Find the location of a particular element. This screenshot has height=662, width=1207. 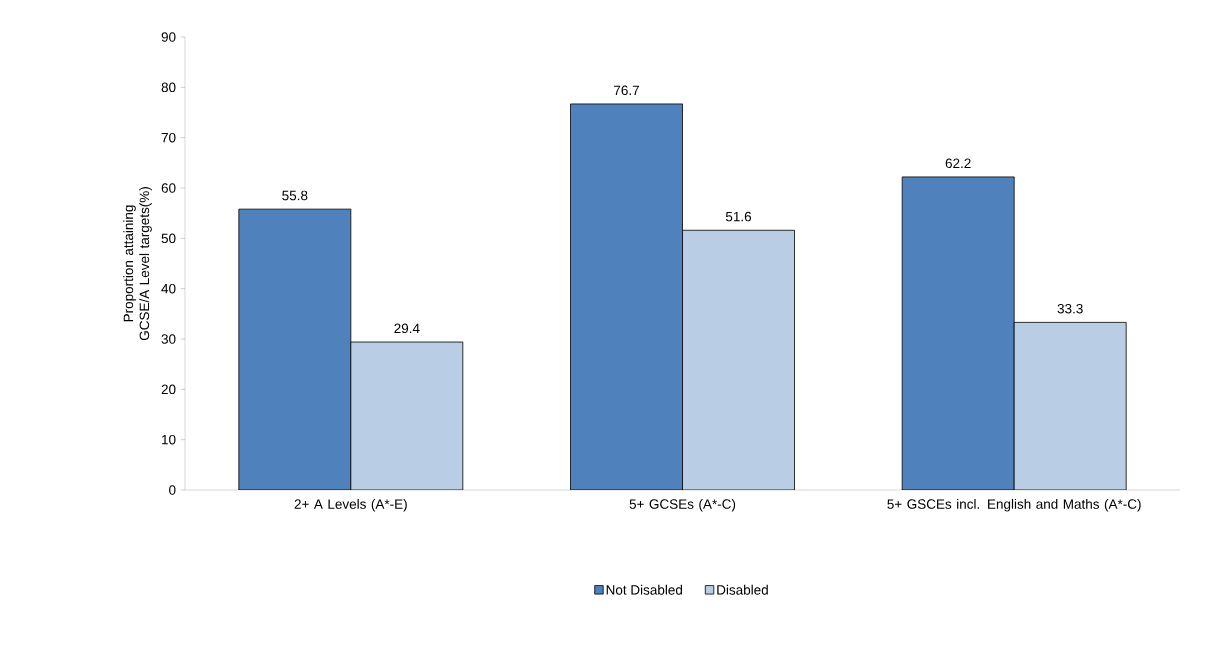

data-label: 76.7 is located at coordinates (626, 90).